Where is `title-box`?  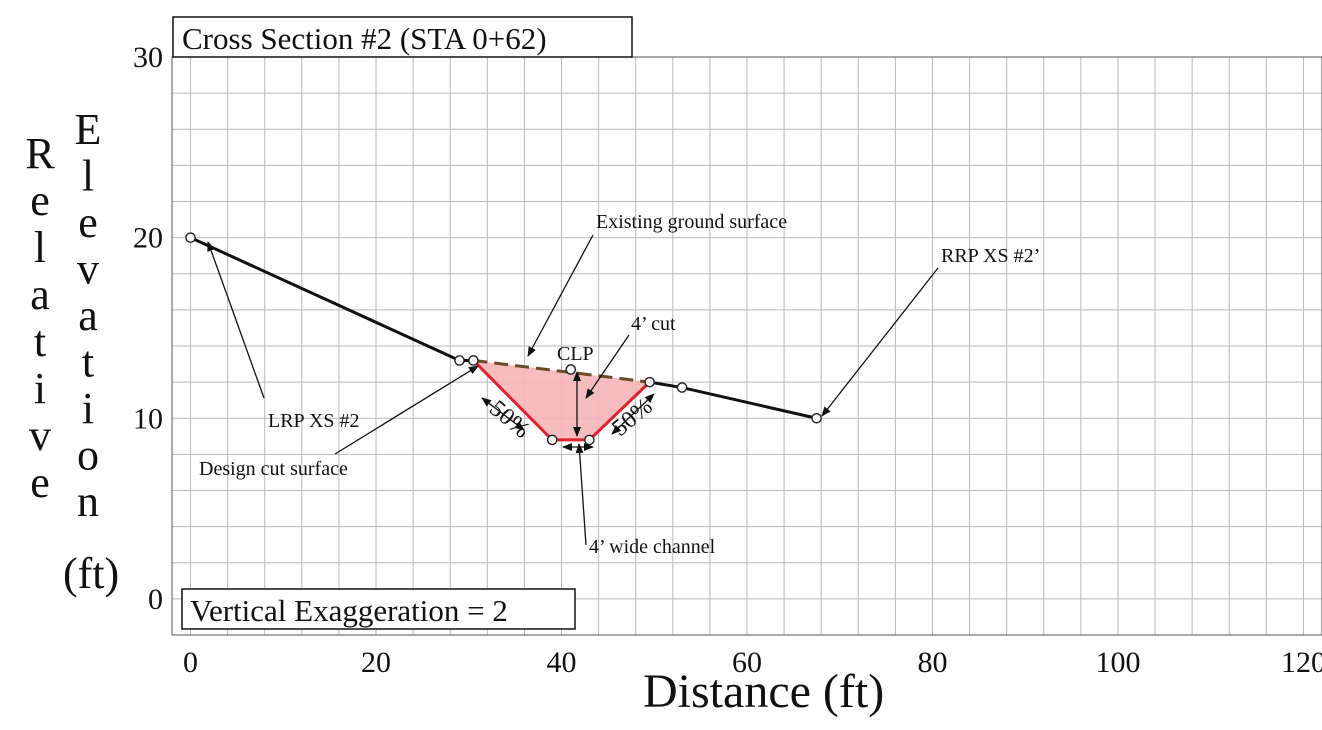
title-box is located at coordinates (402, 37).